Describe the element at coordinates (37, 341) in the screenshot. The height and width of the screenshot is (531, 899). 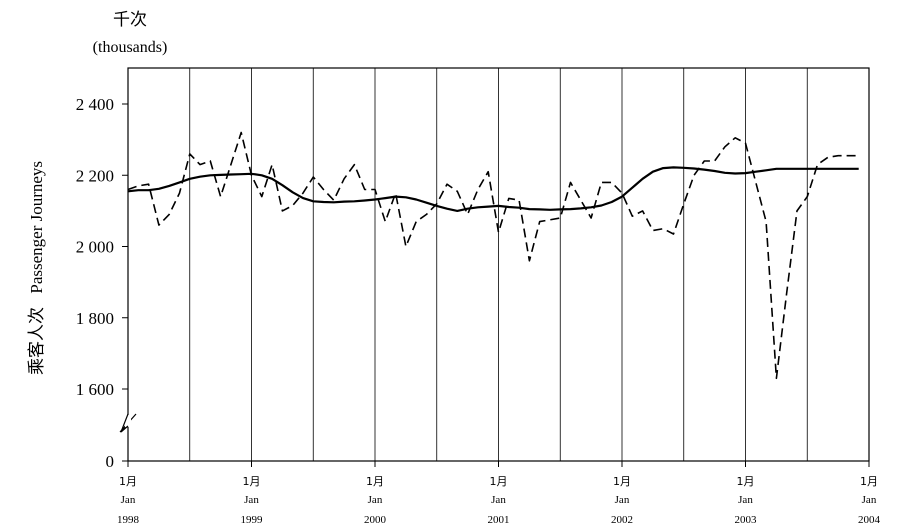
I see `y-axis-title-cn: 乘客人次` at that location.